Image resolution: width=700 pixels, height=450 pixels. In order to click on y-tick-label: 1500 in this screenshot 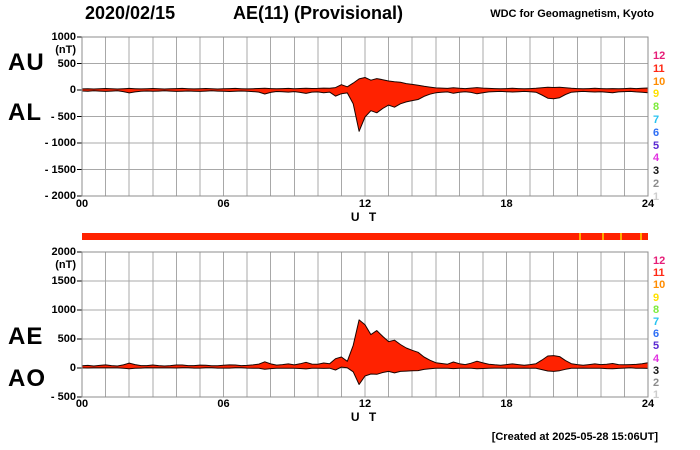, I will do `click(63, 281)`.